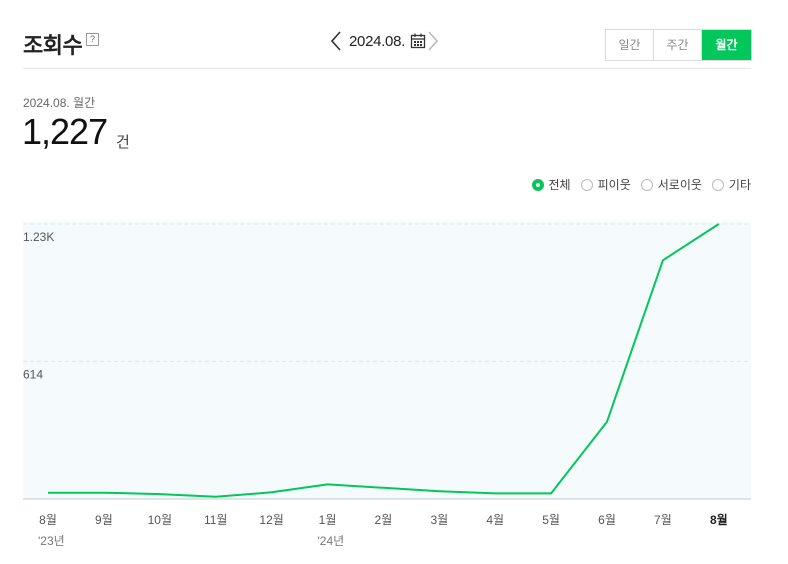  I want to click on filter-neighbors: 피이웃, so click(605, 184).